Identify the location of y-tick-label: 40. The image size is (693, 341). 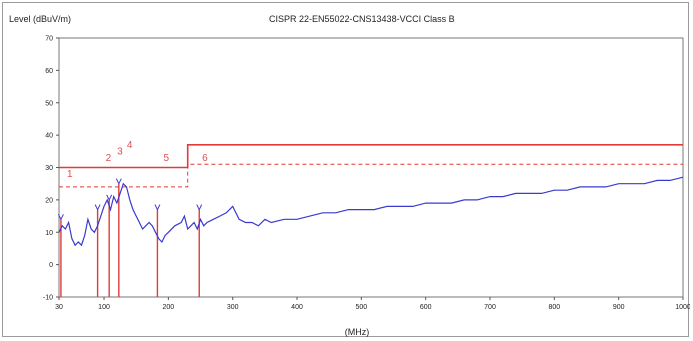
(49, 136).